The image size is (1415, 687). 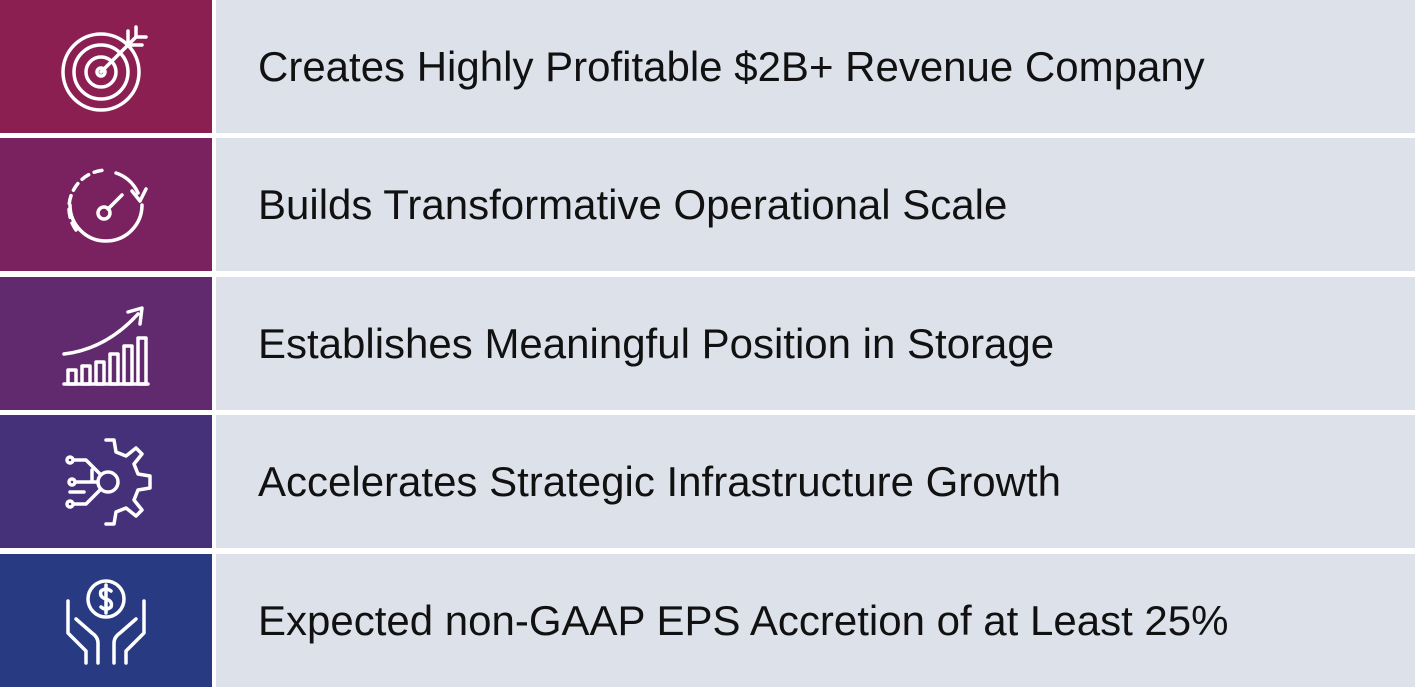 I want to click on gear-icon, so click(x=108, y=481).